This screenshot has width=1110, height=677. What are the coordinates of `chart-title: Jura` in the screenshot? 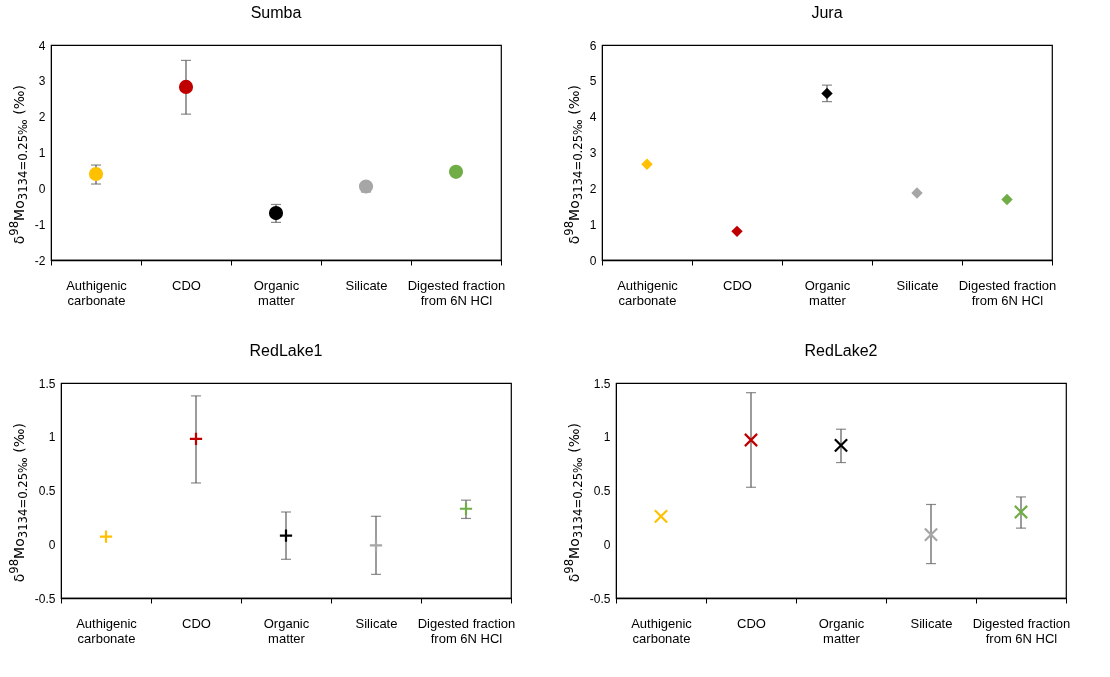 It's located at (827, 12).